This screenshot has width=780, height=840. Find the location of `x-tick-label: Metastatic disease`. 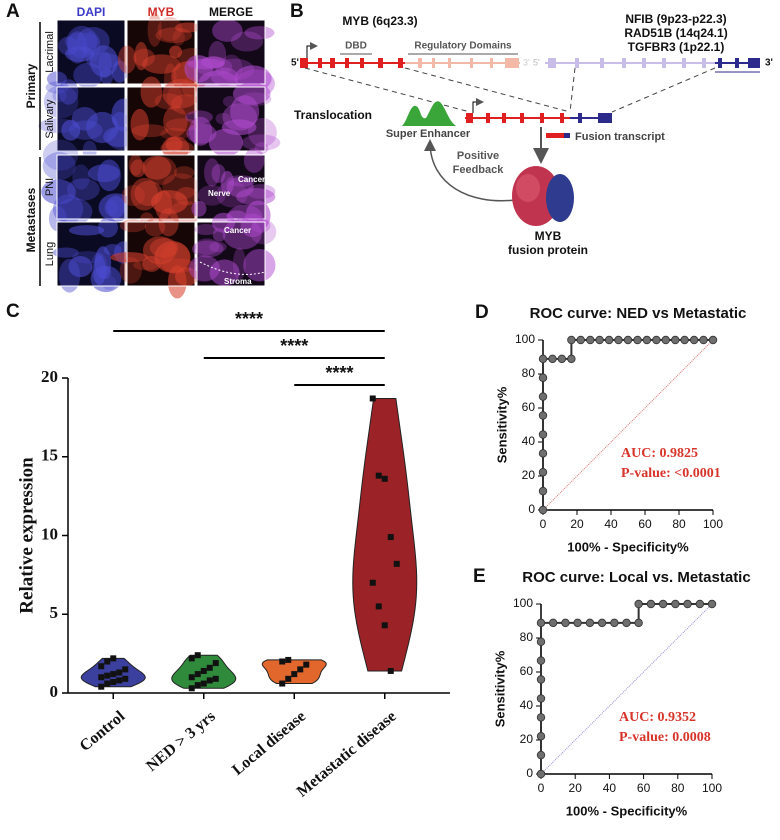

x-tick-label: Metastatic disease is located at coordinates (347, 754).